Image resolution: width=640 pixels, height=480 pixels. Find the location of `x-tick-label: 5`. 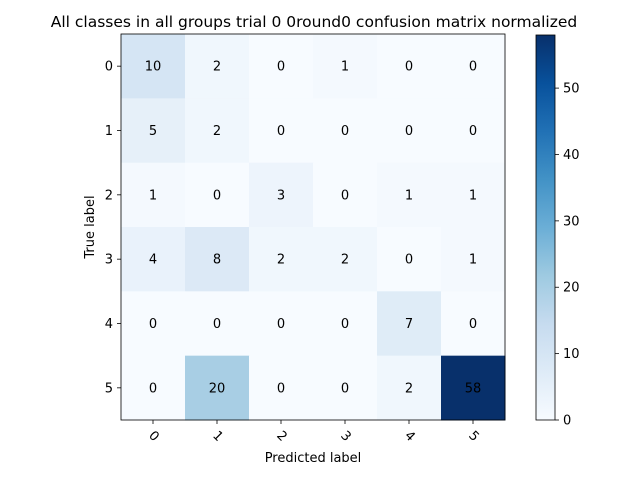

x-tick-label: 5 is located at coordinates (473, 436).